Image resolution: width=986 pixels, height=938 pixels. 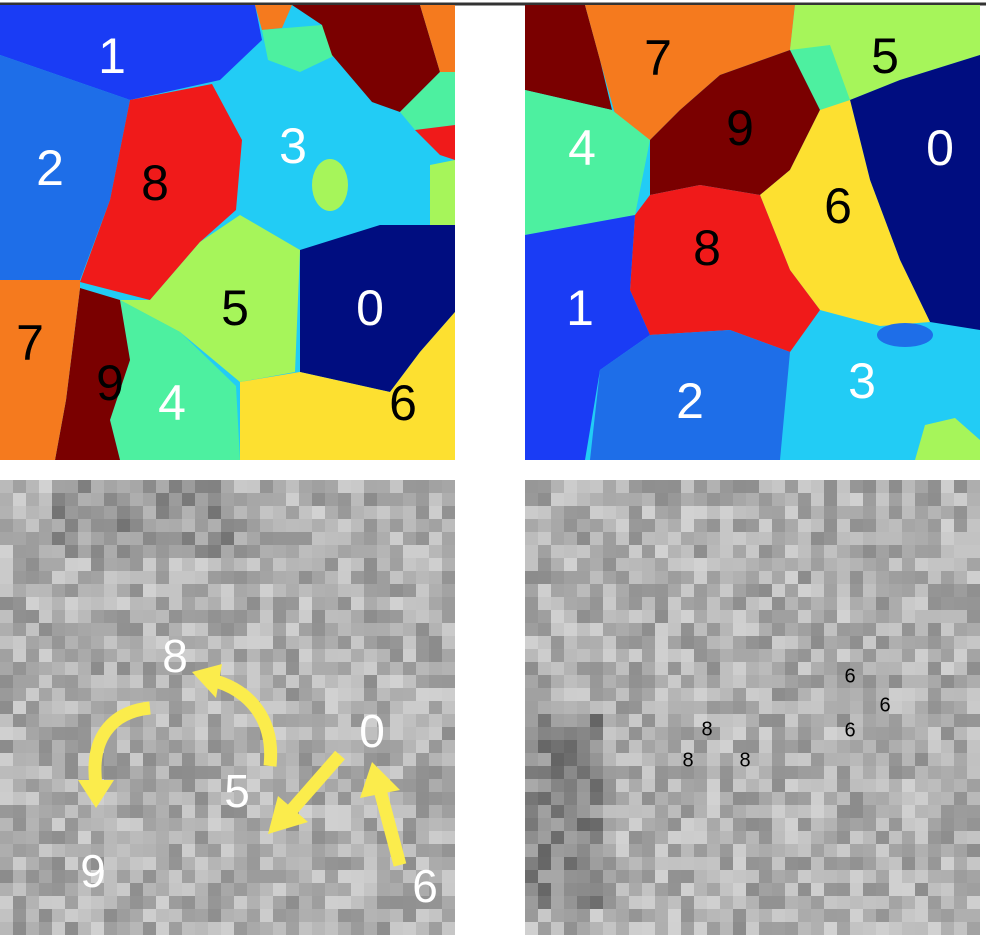 What do you see at coordinates (390, 827) in the screenshot?
I see `arrow` at bounding box center [390, 827].